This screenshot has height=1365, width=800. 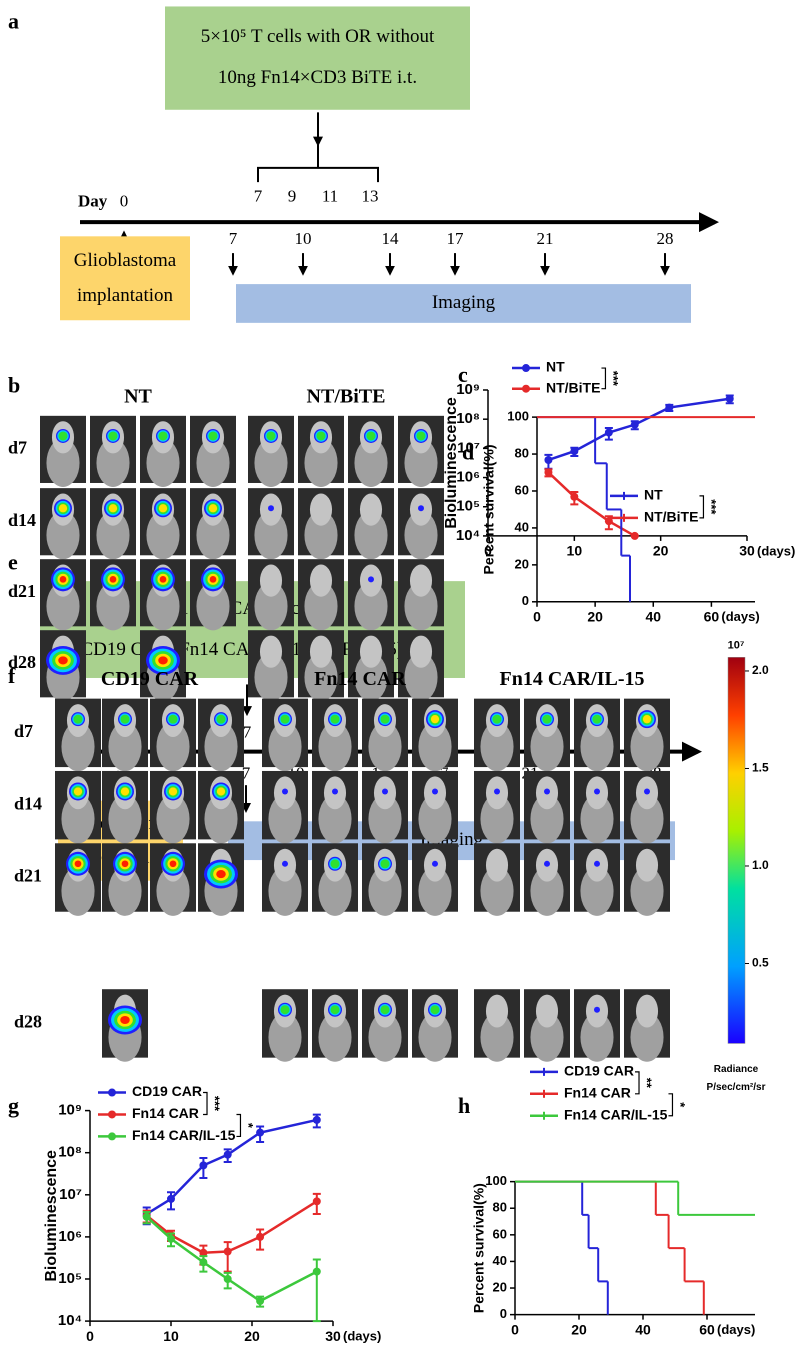 What do you see at coordinates (489, 509) in the screenshot?
I see `y-axis-label: Percent survival(%)` at bounding box center [489, 509].